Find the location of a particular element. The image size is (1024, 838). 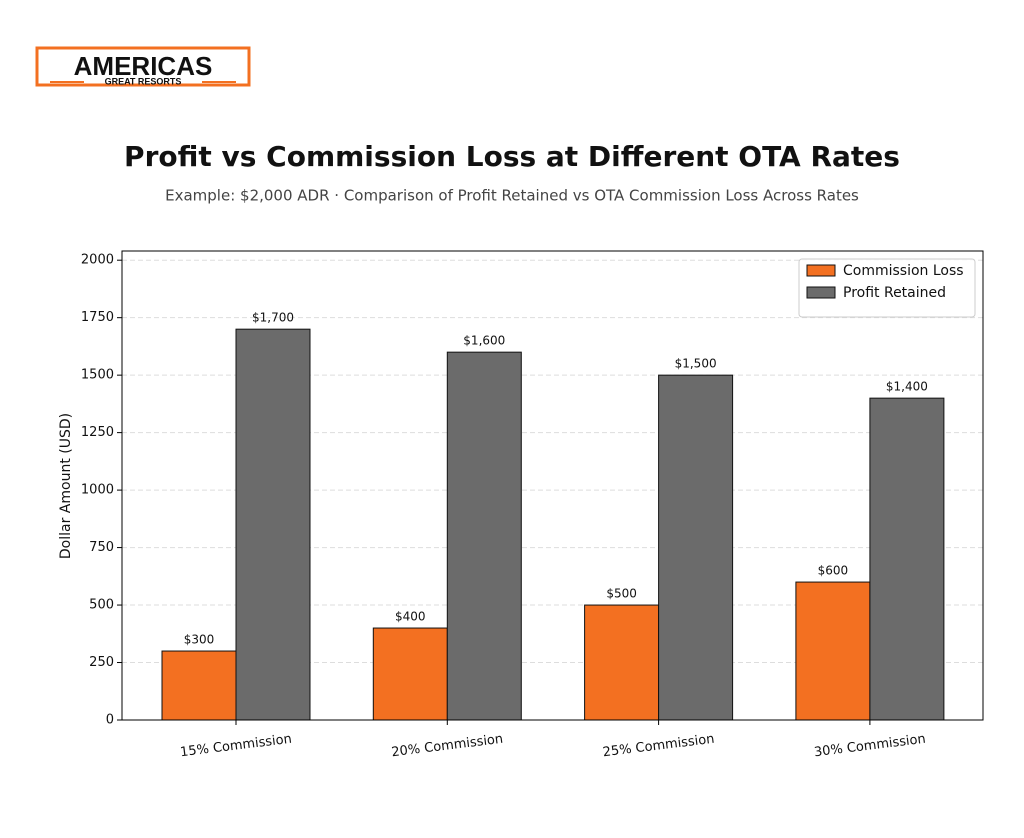

logo-frame is located at coordinates (143, 66).